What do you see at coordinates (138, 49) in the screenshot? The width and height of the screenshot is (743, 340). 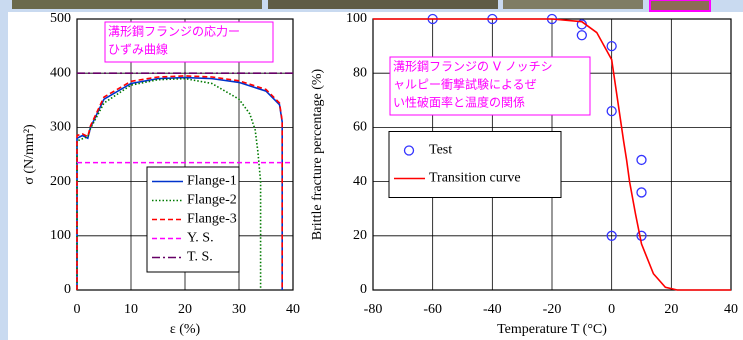 I see `annotation: ひずみ曲線` at bounding box center [138, 49].